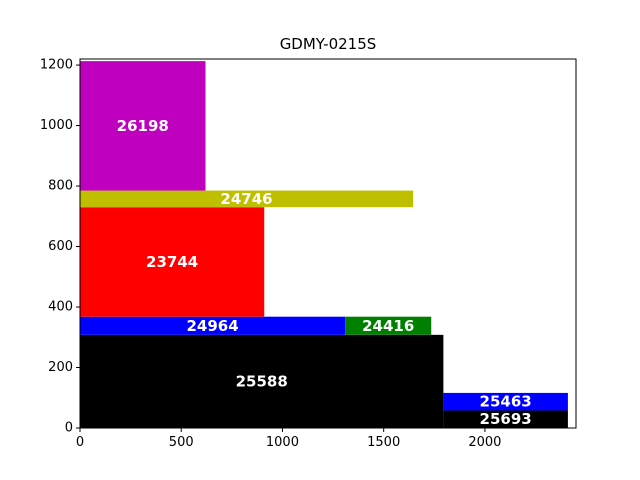 This screenshot has height=480, width=640. I want to click on rect-label-24746: 24746, so click(246, 199).